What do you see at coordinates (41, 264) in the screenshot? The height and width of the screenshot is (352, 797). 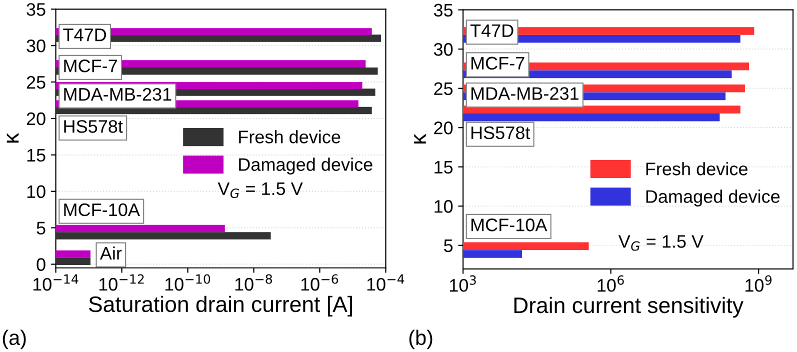 I see `y-tick-label: 0` at bounding box center [41, 264].